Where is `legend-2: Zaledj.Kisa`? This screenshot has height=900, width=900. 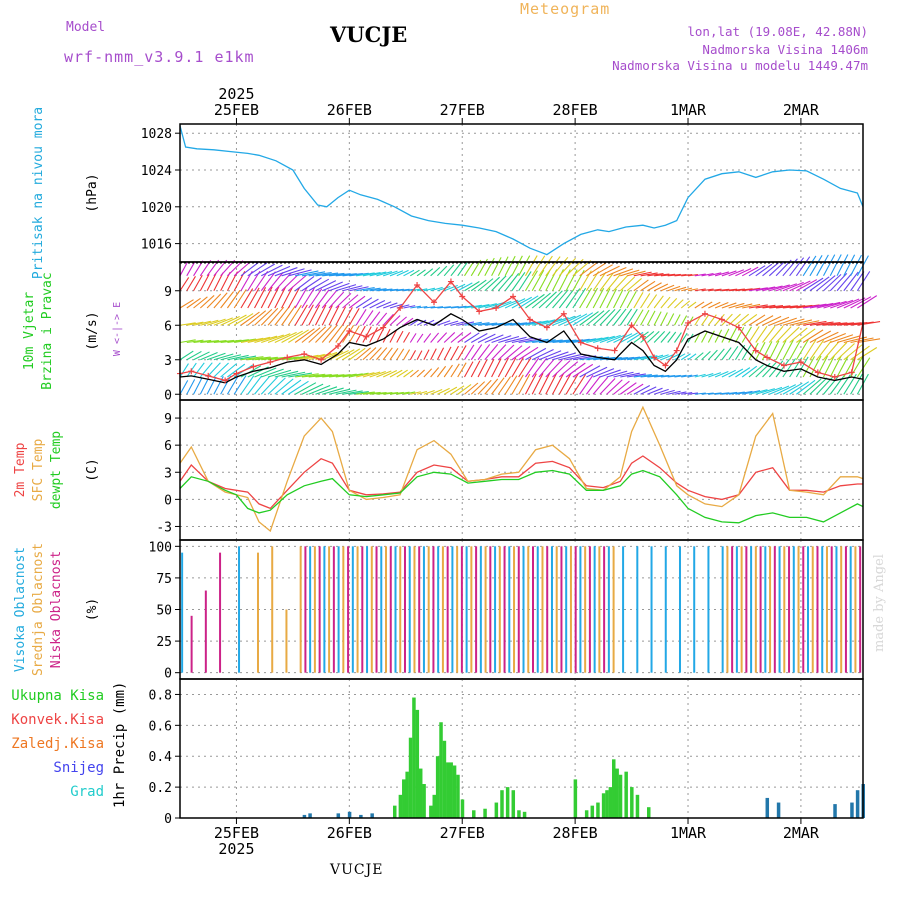
legend-2: Zaledj.Kisa is located at coordinates (57, 744).